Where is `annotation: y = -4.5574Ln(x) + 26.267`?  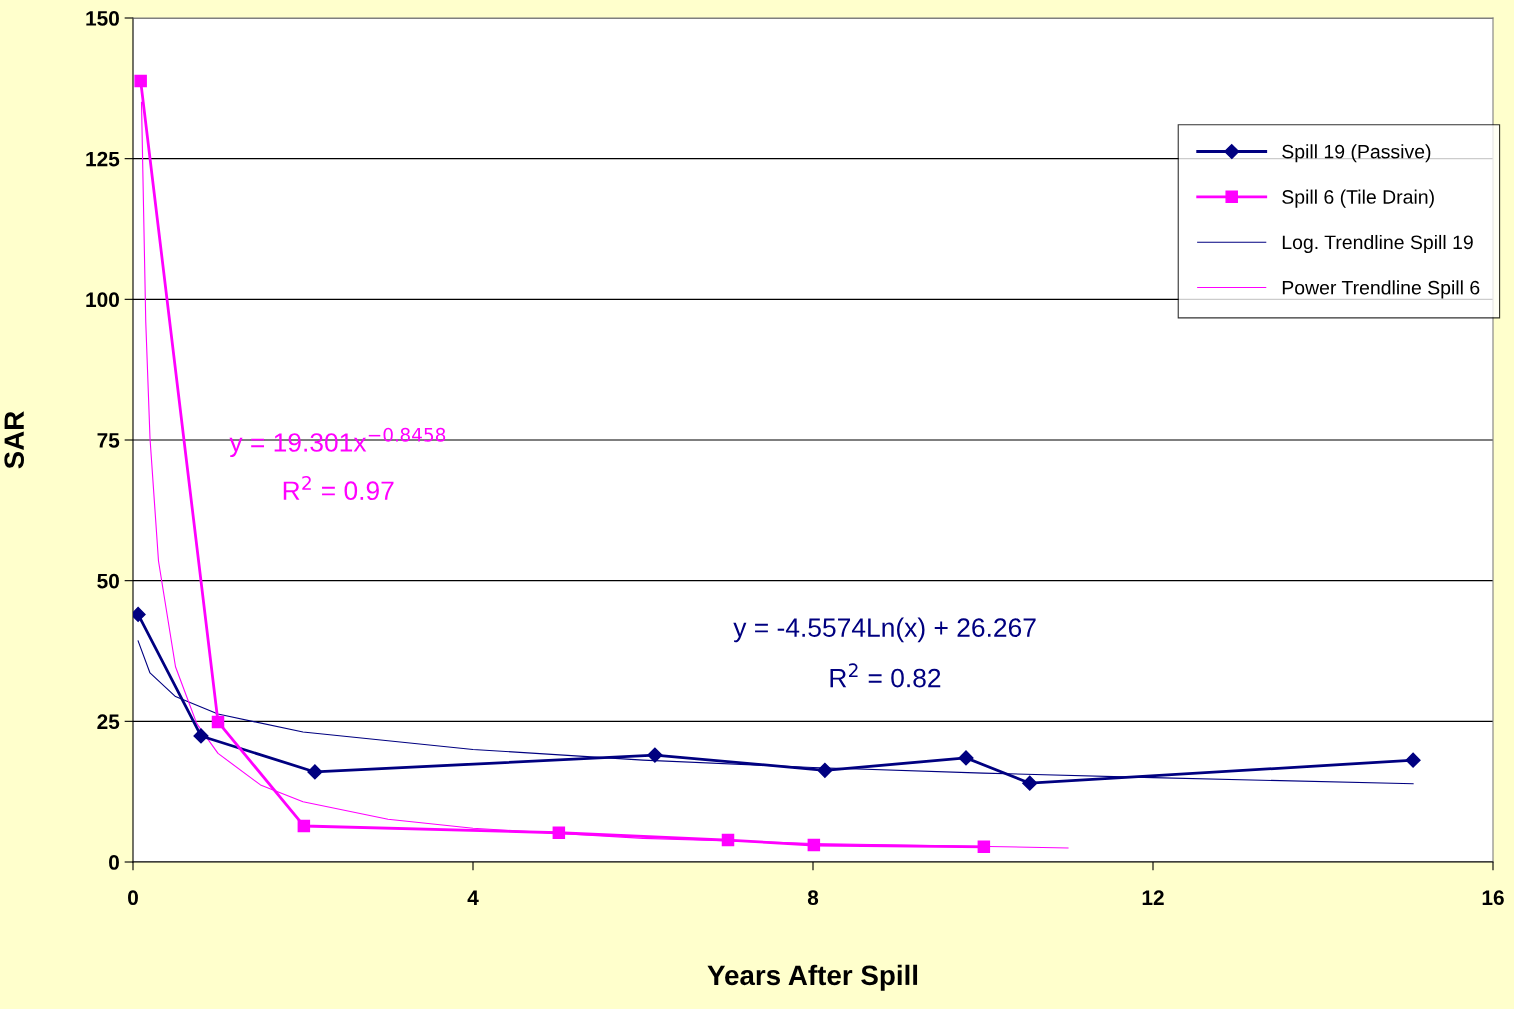 annotation: y = -4.5574Ln(x) + 26.267 is located at coordinates (884, 630).